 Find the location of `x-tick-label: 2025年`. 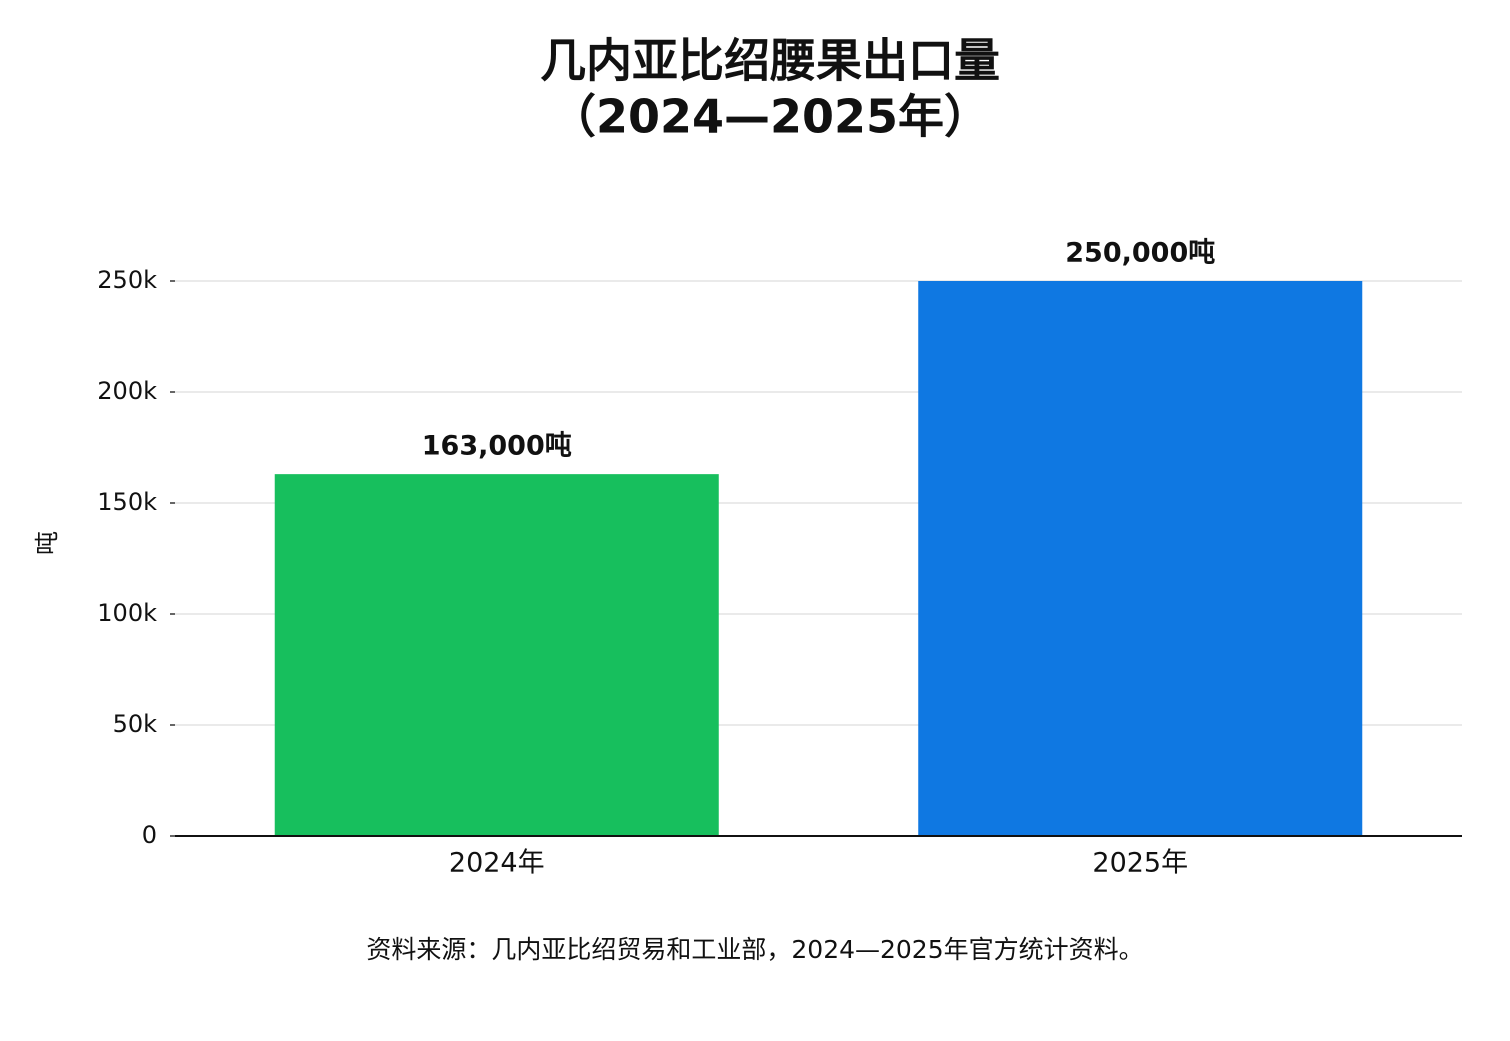

x-tick-label: 2025年 is located at coordinates (1140, 863).